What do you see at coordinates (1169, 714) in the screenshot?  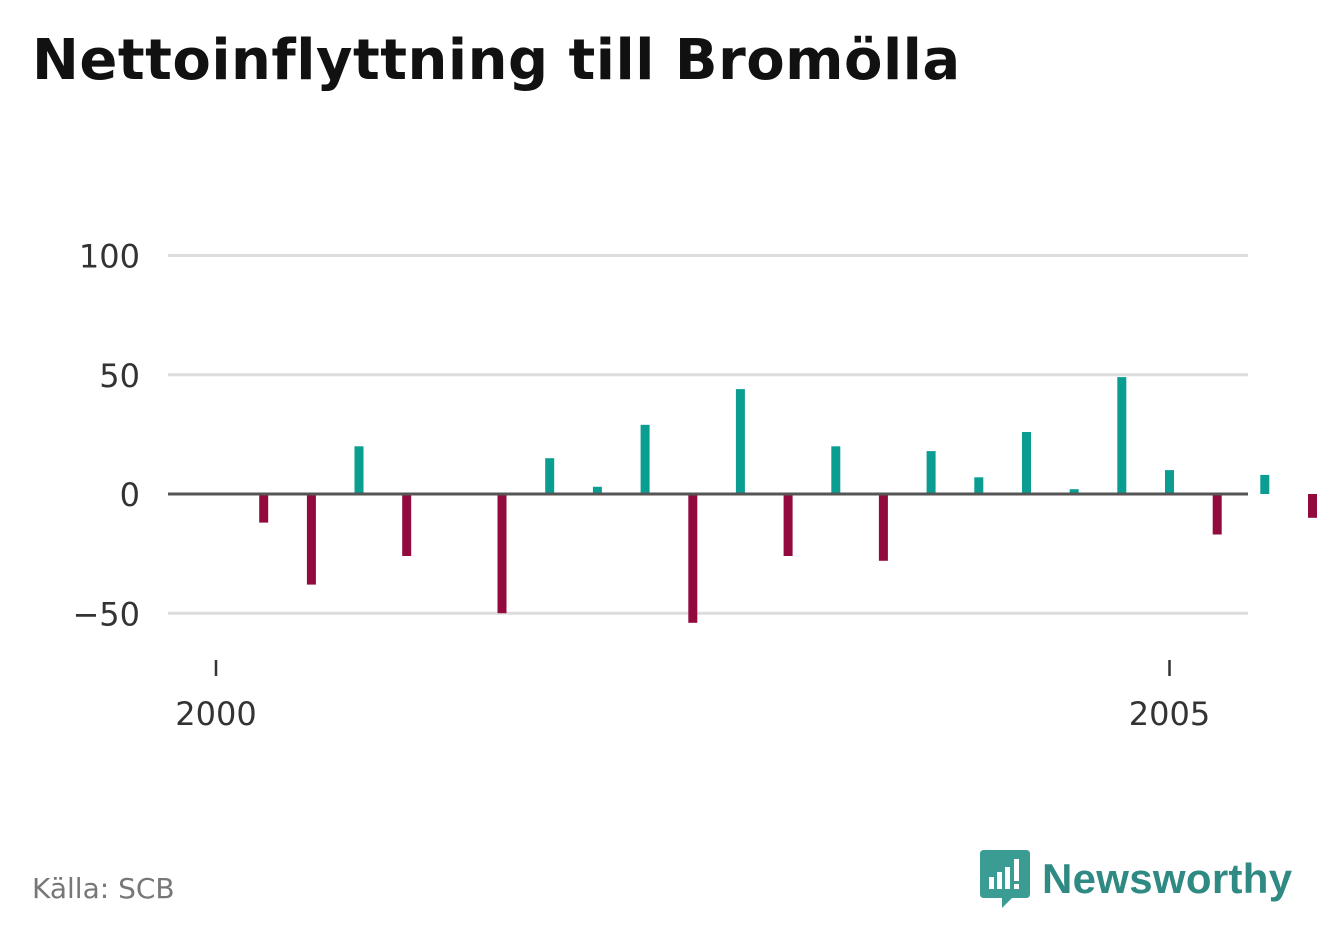 I see `x-tick-label: 2005` at bounding box center [1169, 714].